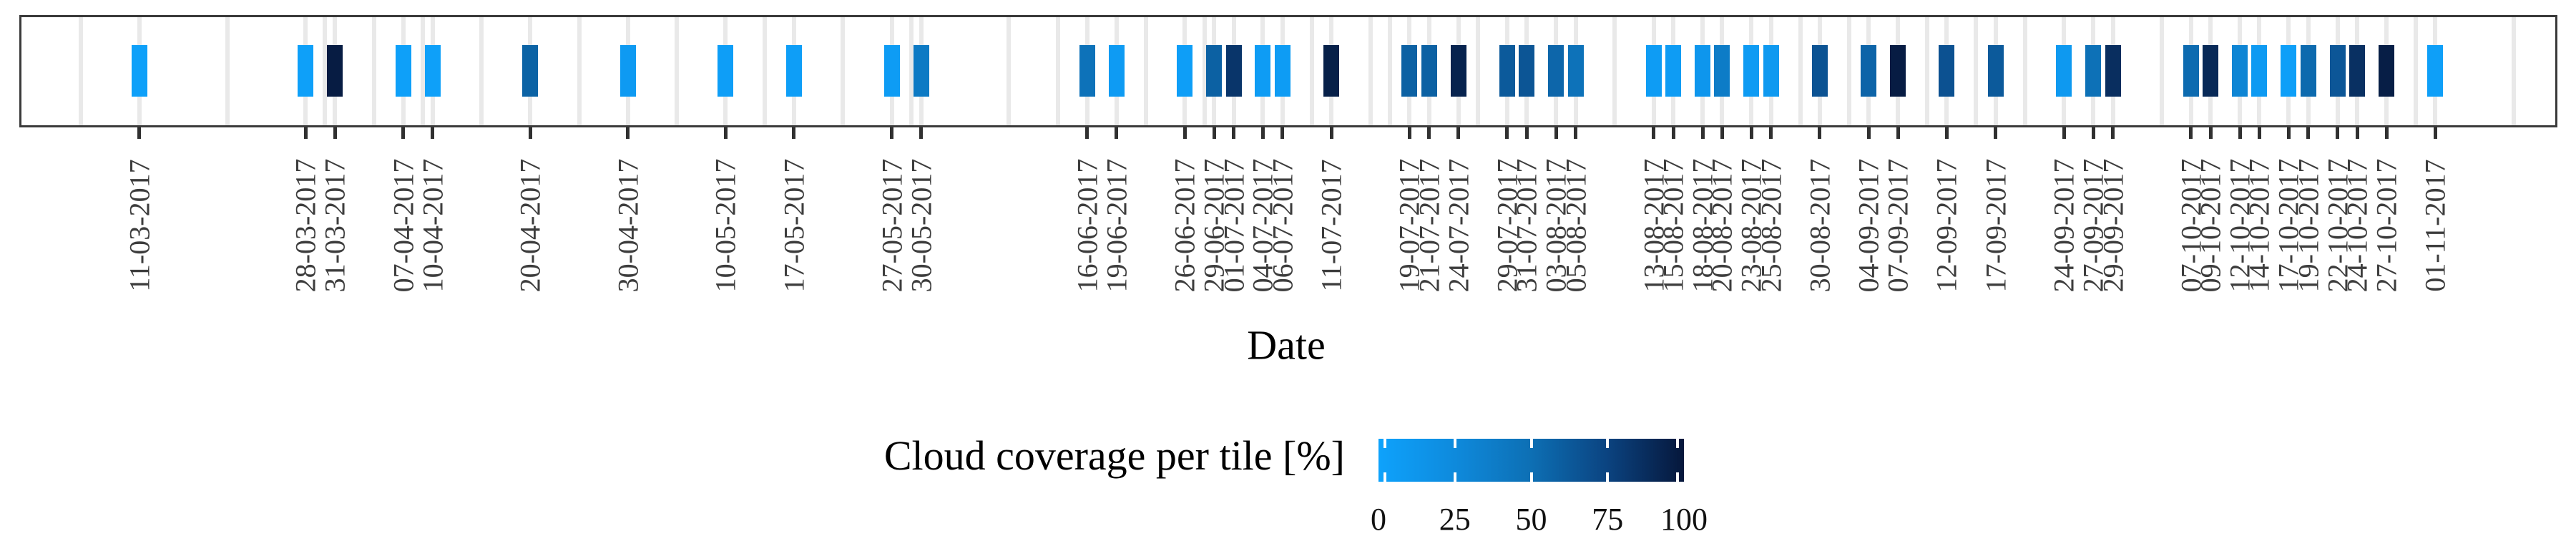 Image resolution: width=2576 pixels, height=554 pixels. I want to click on x-tick-label: 27-05-2017, so click(892, 225).